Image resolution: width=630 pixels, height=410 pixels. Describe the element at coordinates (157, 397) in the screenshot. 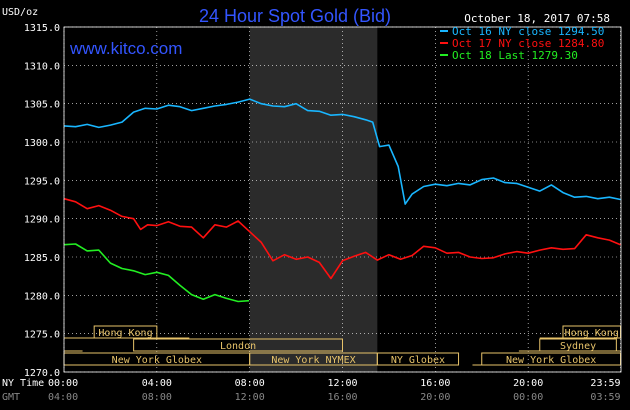

I see `x-tick-label-gmt: 08:00` at that location.